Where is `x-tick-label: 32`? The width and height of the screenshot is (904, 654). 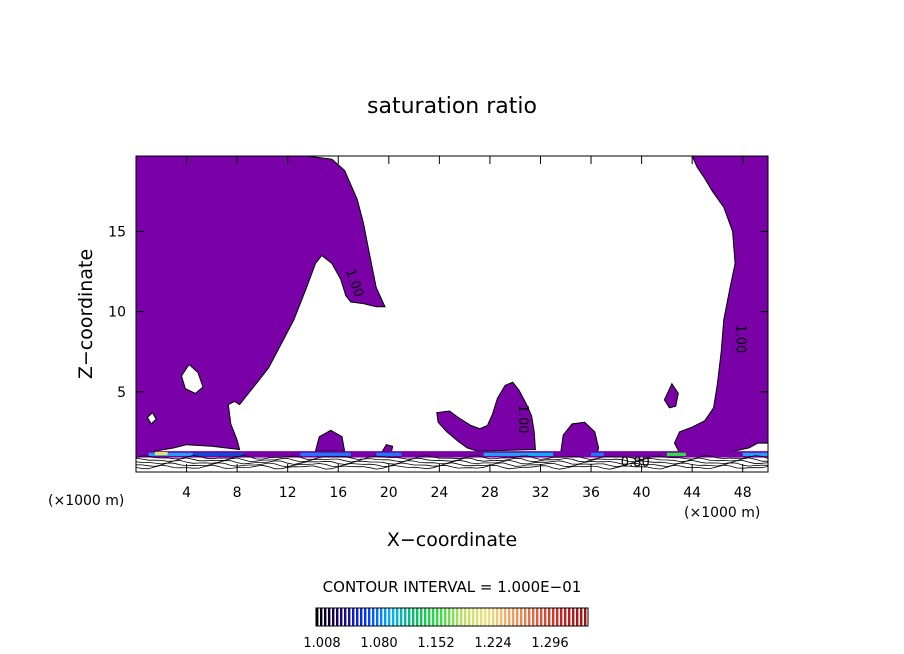
x-tick-label: 32 is located at coordinates (541, 493).